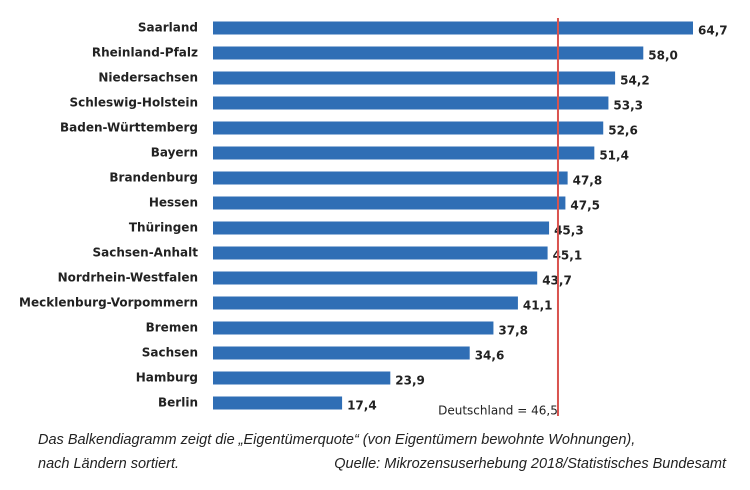  I want to click on category-label: Rheinland-Pfalz, so click(145, 53).